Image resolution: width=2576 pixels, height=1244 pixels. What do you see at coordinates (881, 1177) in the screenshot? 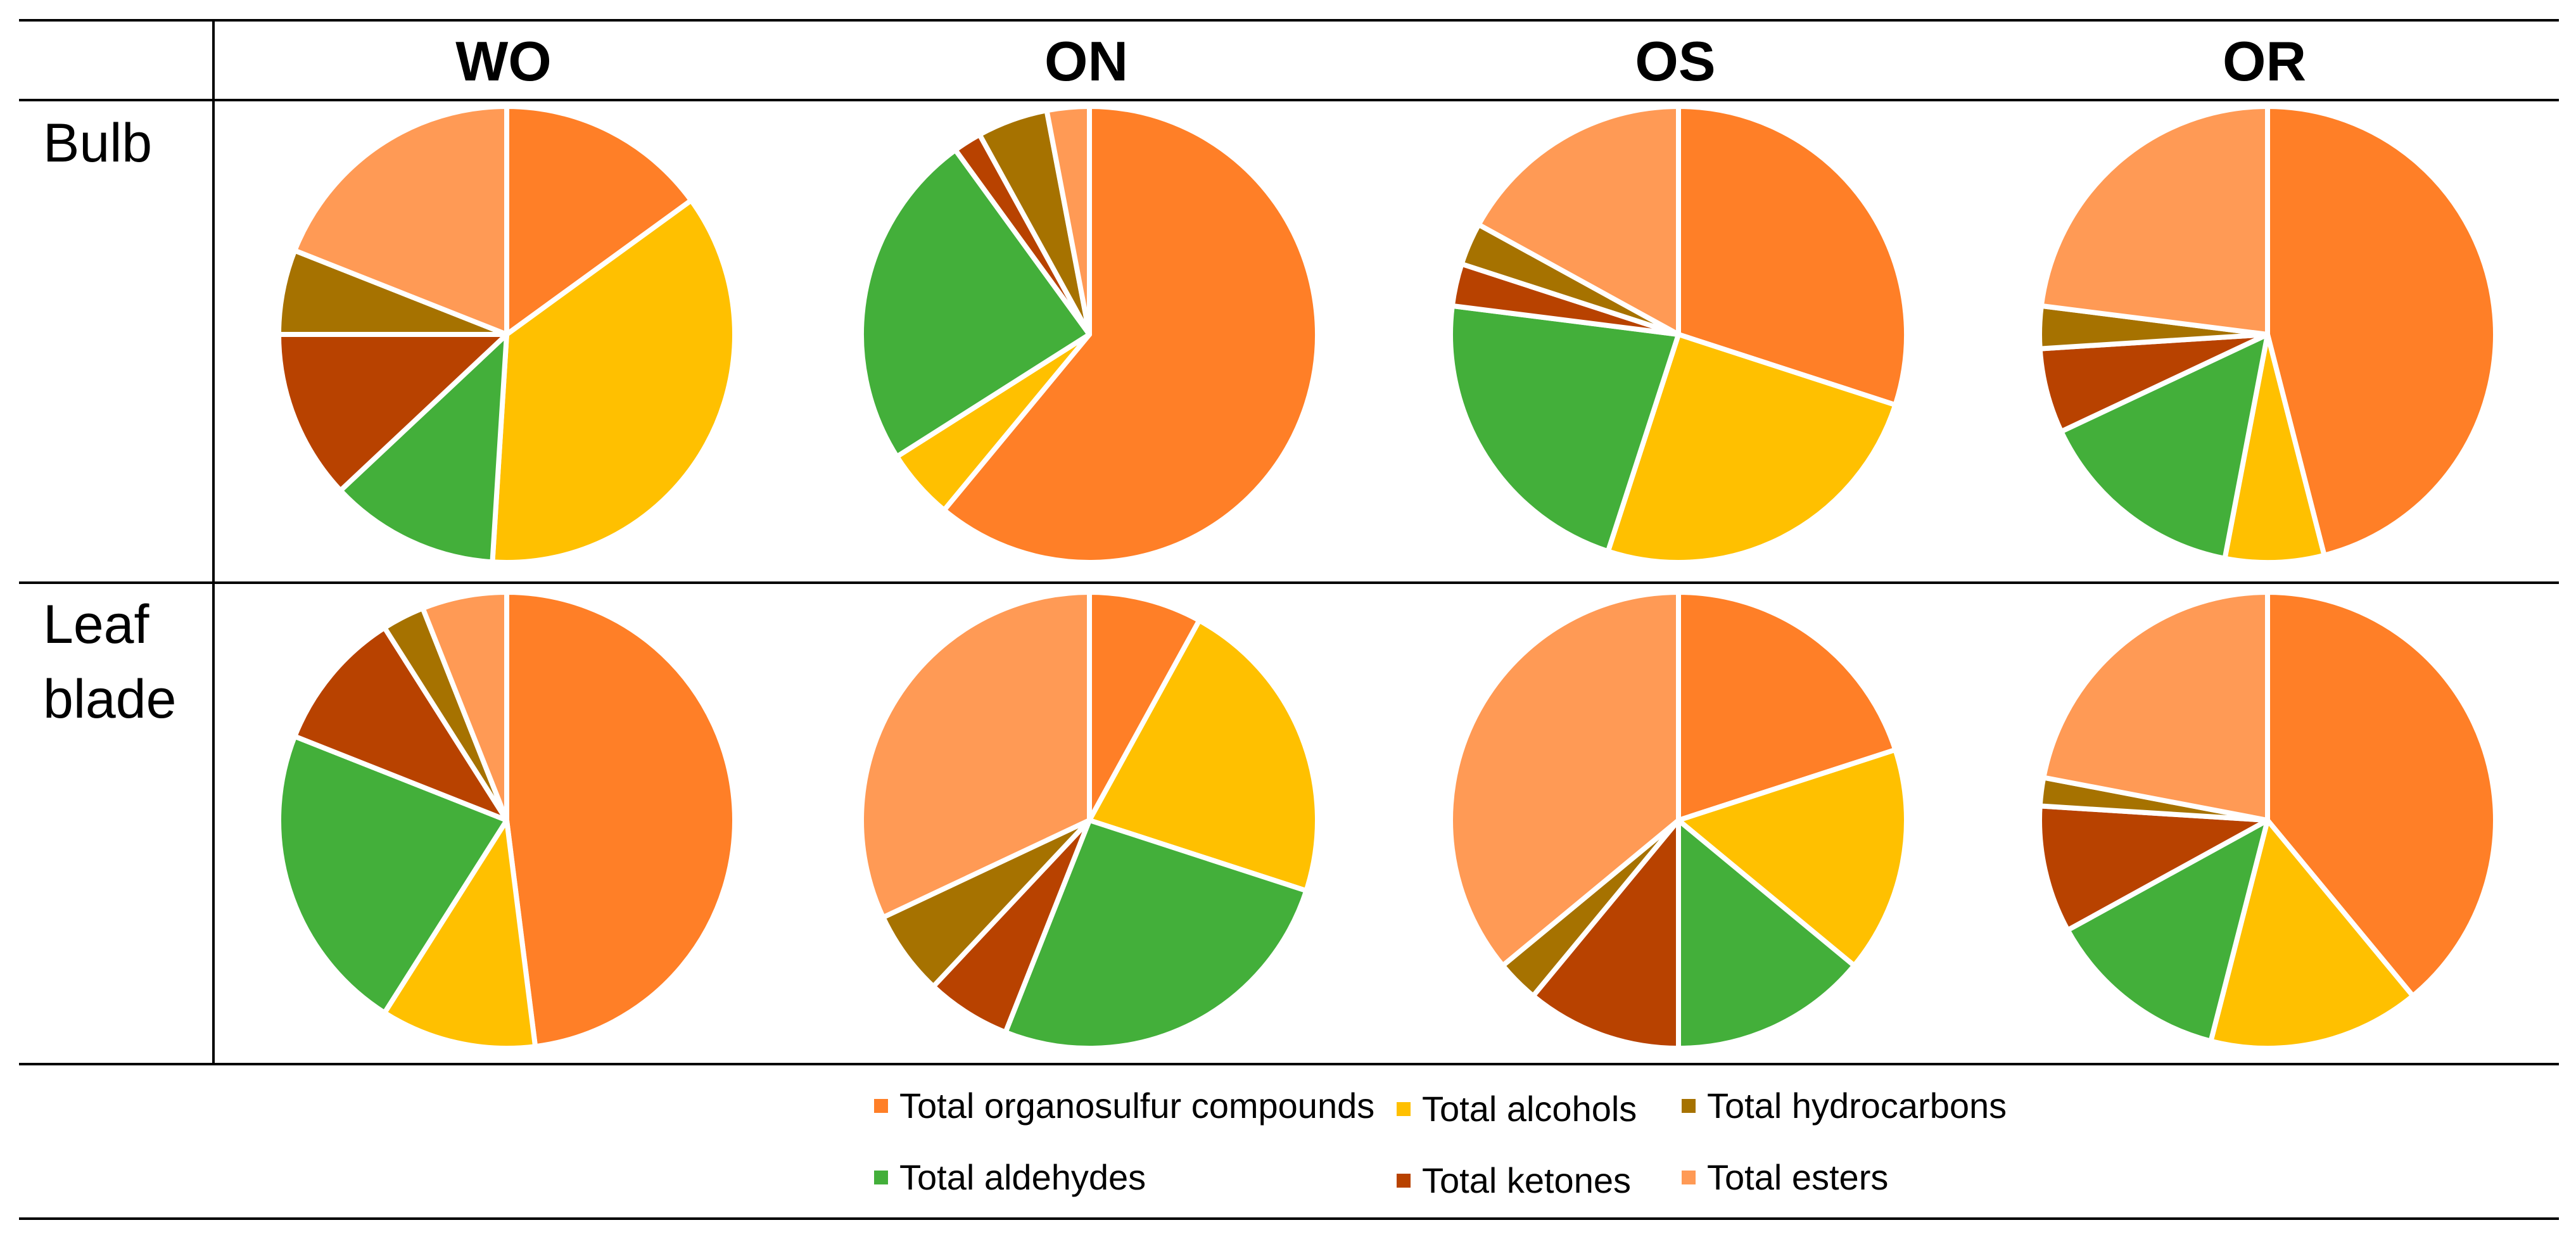
I see `legend-swatch-aldehydes` at bounding box center [881, 1177].